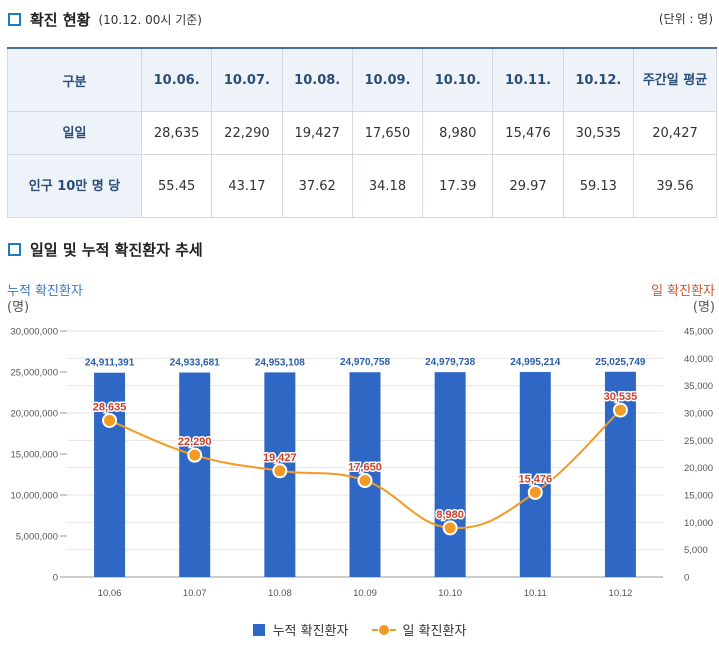 The width and height of the screenshot is (719, 645). Describe the element at coordinates (74, 133) in the screenshot. I see `row-header: 일일` at that location.